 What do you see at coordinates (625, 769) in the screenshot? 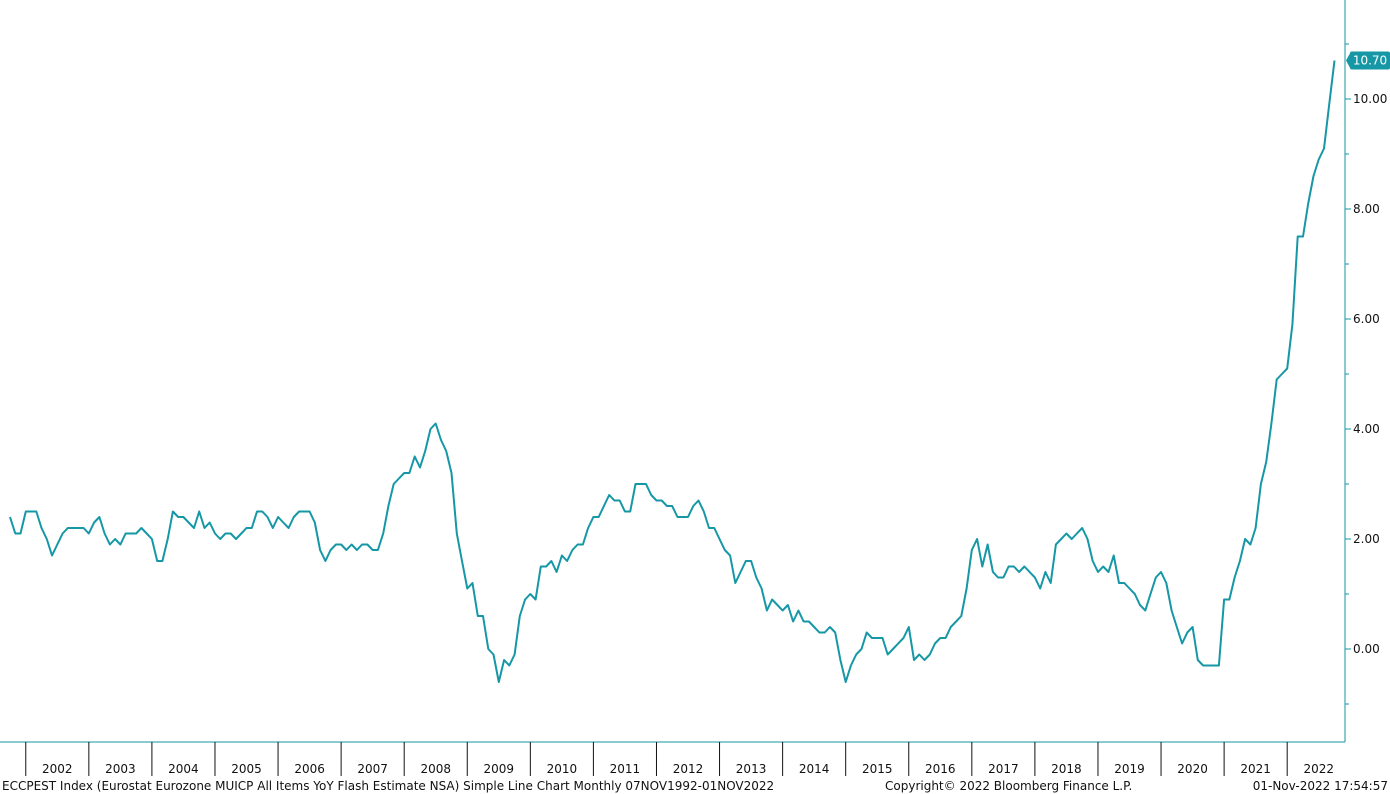
I see `x-tick-label: 2011` at bounding box center [625, 769].